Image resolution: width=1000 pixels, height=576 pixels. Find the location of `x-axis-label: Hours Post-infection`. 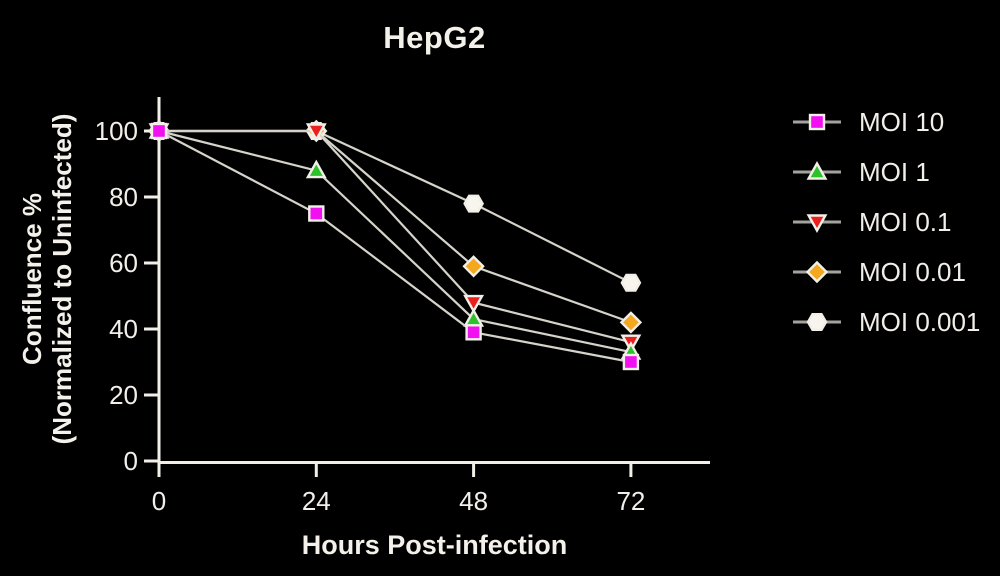

x-axis-label: Hours Post-infection is located at coordinates (434, 545).